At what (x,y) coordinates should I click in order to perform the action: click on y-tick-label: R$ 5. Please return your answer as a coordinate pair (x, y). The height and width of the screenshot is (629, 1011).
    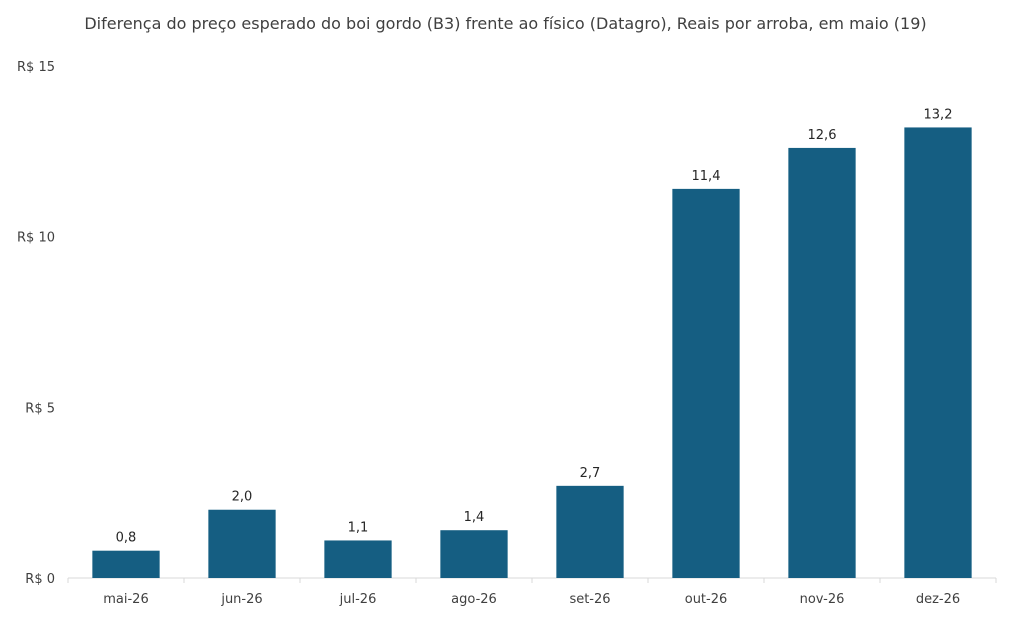
    Looking at the image, I should click on (40, 408).